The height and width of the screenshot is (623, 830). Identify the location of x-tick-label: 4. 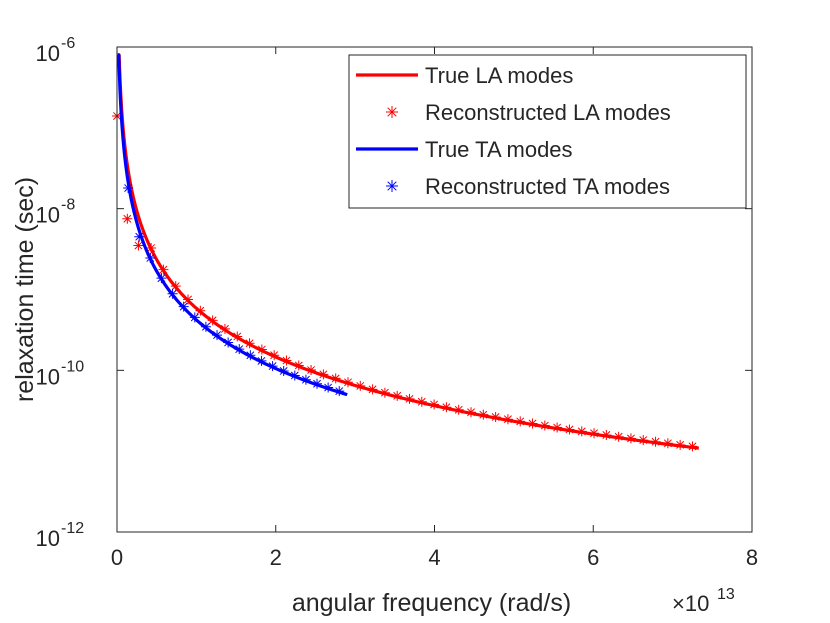
(434, 557).